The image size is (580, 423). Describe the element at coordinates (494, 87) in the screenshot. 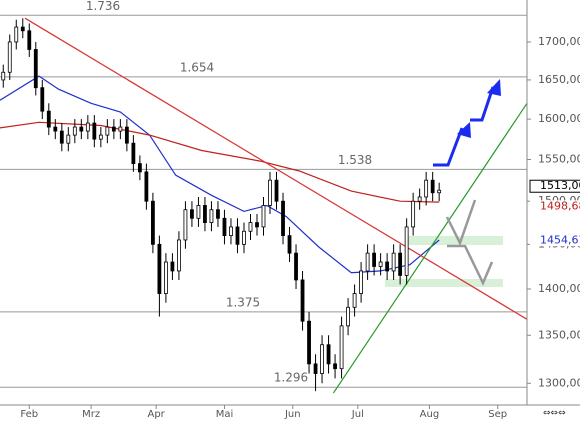

I see `arrow-head` at that location.